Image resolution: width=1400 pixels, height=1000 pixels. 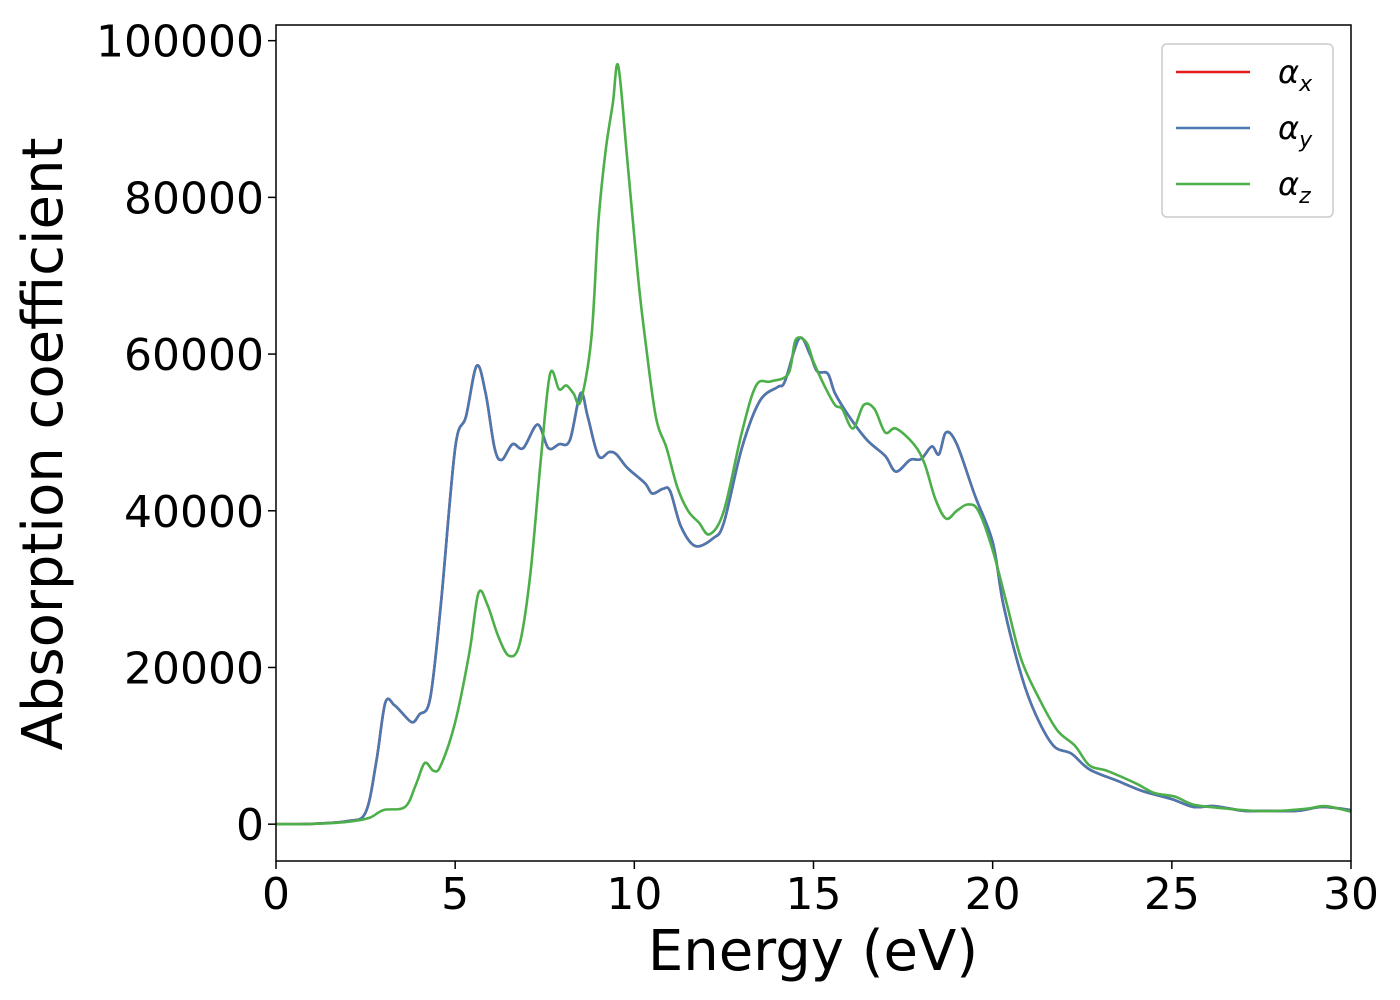 What do you see at coordinates (194, 512) in the screenshot?
I see `y-tick-label: 40000` at bounding box center [194, 512].